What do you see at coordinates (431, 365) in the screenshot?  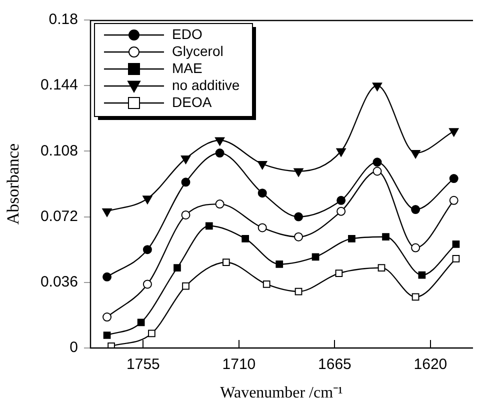 I see `x-tick-label: 1620` at bounding box center [431, 365].